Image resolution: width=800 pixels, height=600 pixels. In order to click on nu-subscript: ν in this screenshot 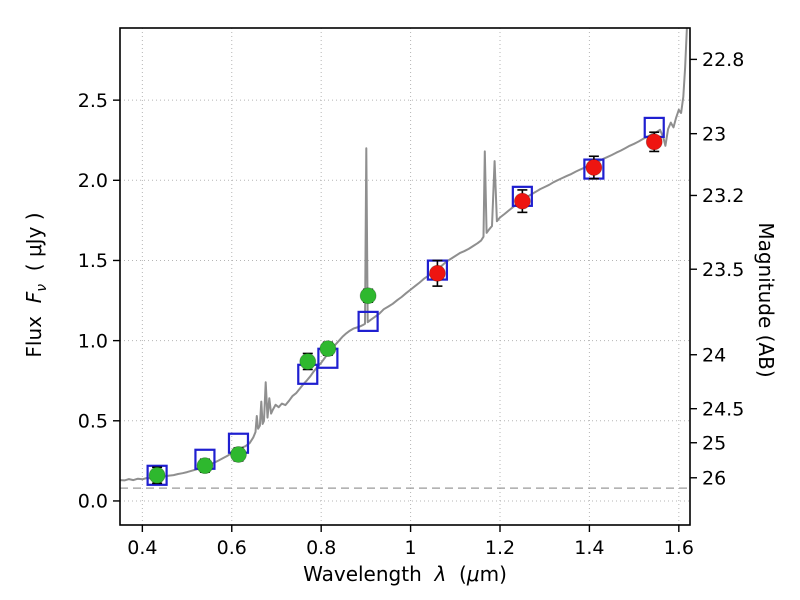, I will do `click(42, 287)`.